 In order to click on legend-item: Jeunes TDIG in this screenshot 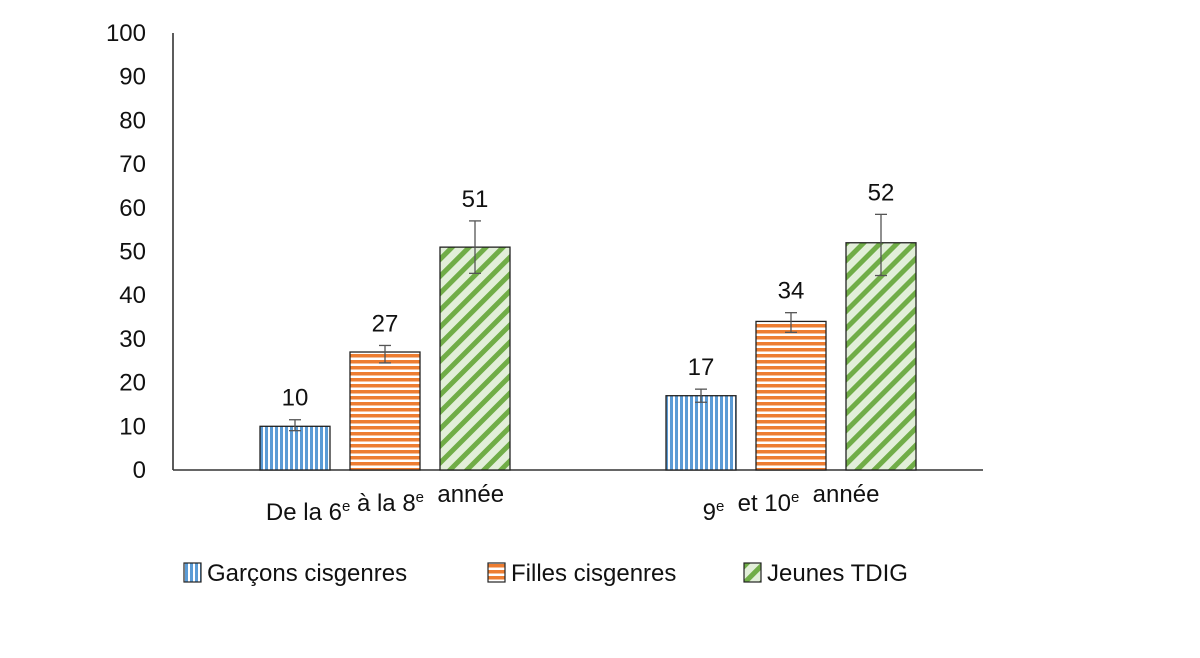, I will do `click(825, 573)`.